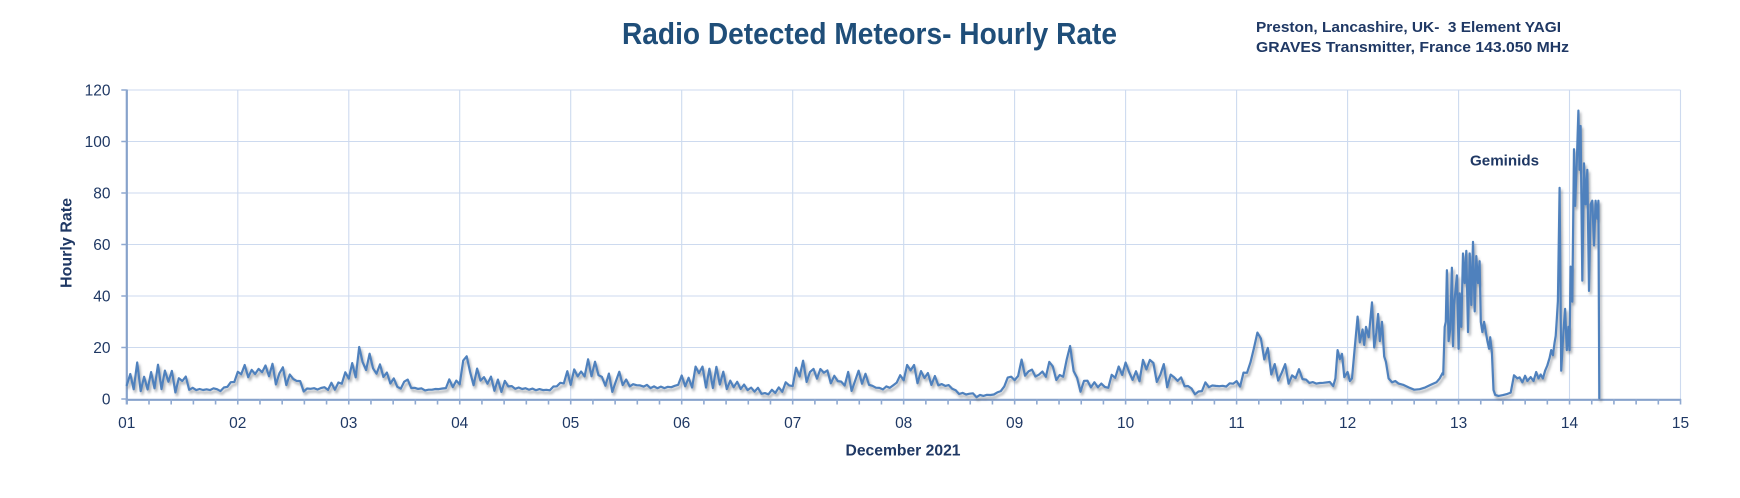 The image size is (1740, 498). I want to click on svg-text: 05, so click(570, 423).